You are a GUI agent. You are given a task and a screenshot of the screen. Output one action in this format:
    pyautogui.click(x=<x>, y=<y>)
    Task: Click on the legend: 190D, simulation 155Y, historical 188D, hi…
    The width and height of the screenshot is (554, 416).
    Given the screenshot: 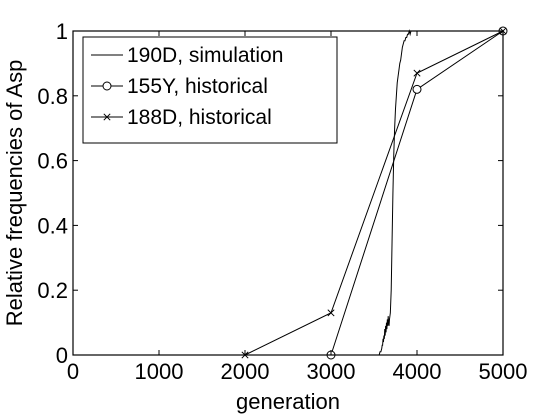 What is the action you would take?
    pyautogui.click(x=210, y=90)
    